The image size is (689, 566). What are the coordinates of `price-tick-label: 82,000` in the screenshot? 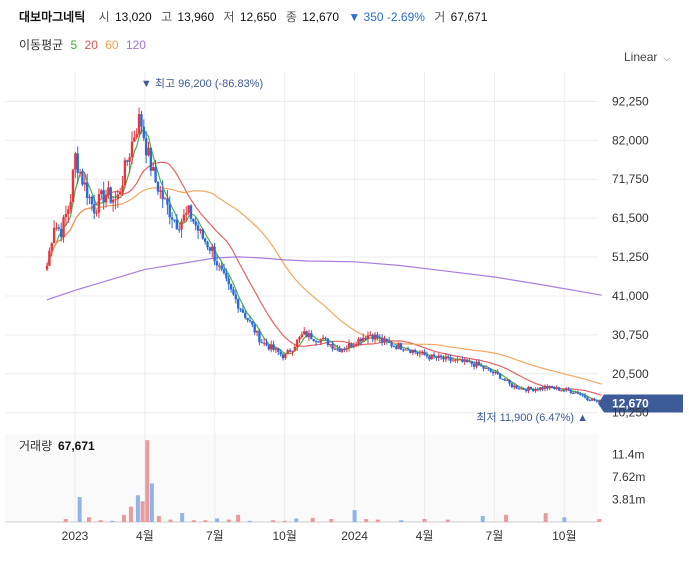 It's located at (630, 140).